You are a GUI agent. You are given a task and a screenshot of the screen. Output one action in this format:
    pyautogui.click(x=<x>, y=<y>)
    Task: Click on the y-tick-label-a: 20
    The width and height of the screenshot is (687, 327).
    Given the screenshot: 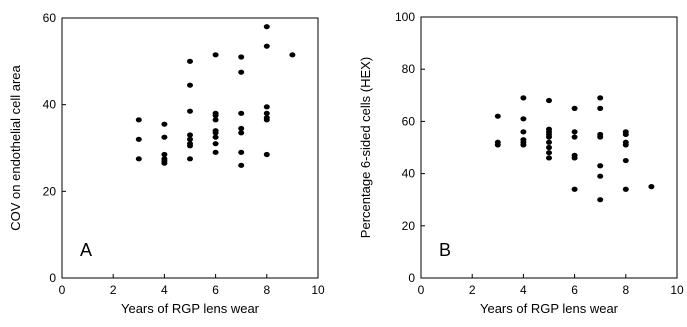 What is the action you would take?
    pyautogui.click(x=50, y=191)
    